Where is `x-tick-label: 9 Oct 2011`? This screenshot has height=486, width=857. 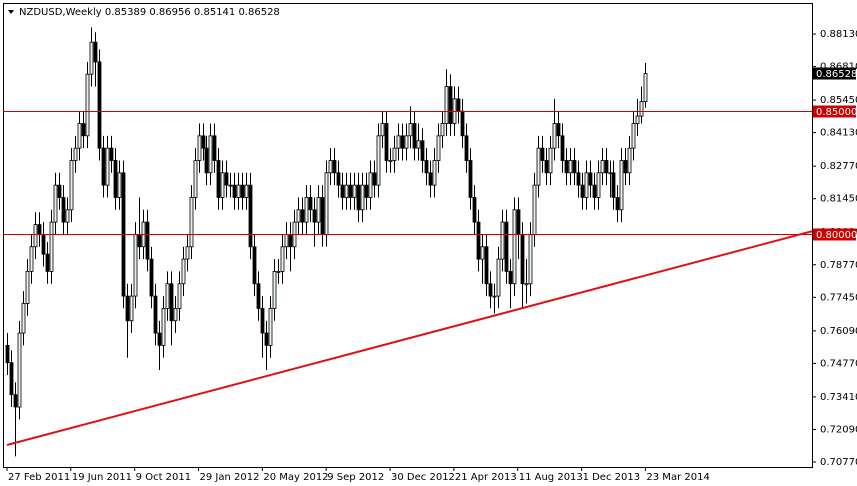 x-tick-label: 9 Oct 2011 is located at coordinates (163, 477).